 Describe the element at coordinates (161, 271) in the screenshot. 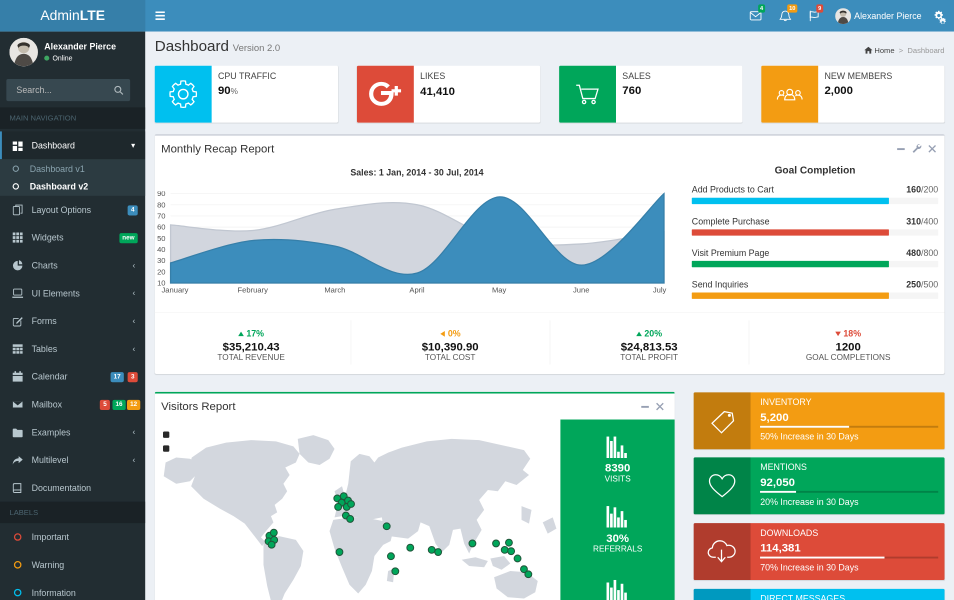

I see `svg-text: 20` at that location.